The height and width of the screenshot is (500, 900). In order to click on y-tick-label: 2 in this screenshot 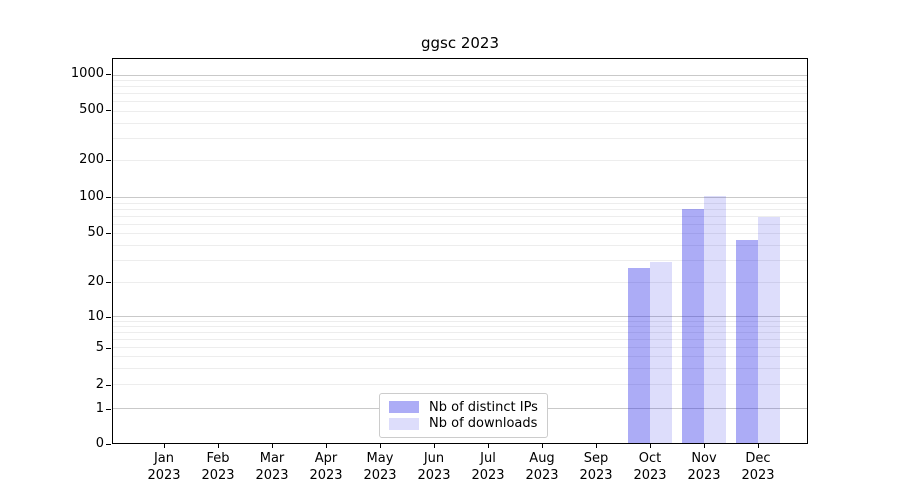, I will do `click(99, 385)`.